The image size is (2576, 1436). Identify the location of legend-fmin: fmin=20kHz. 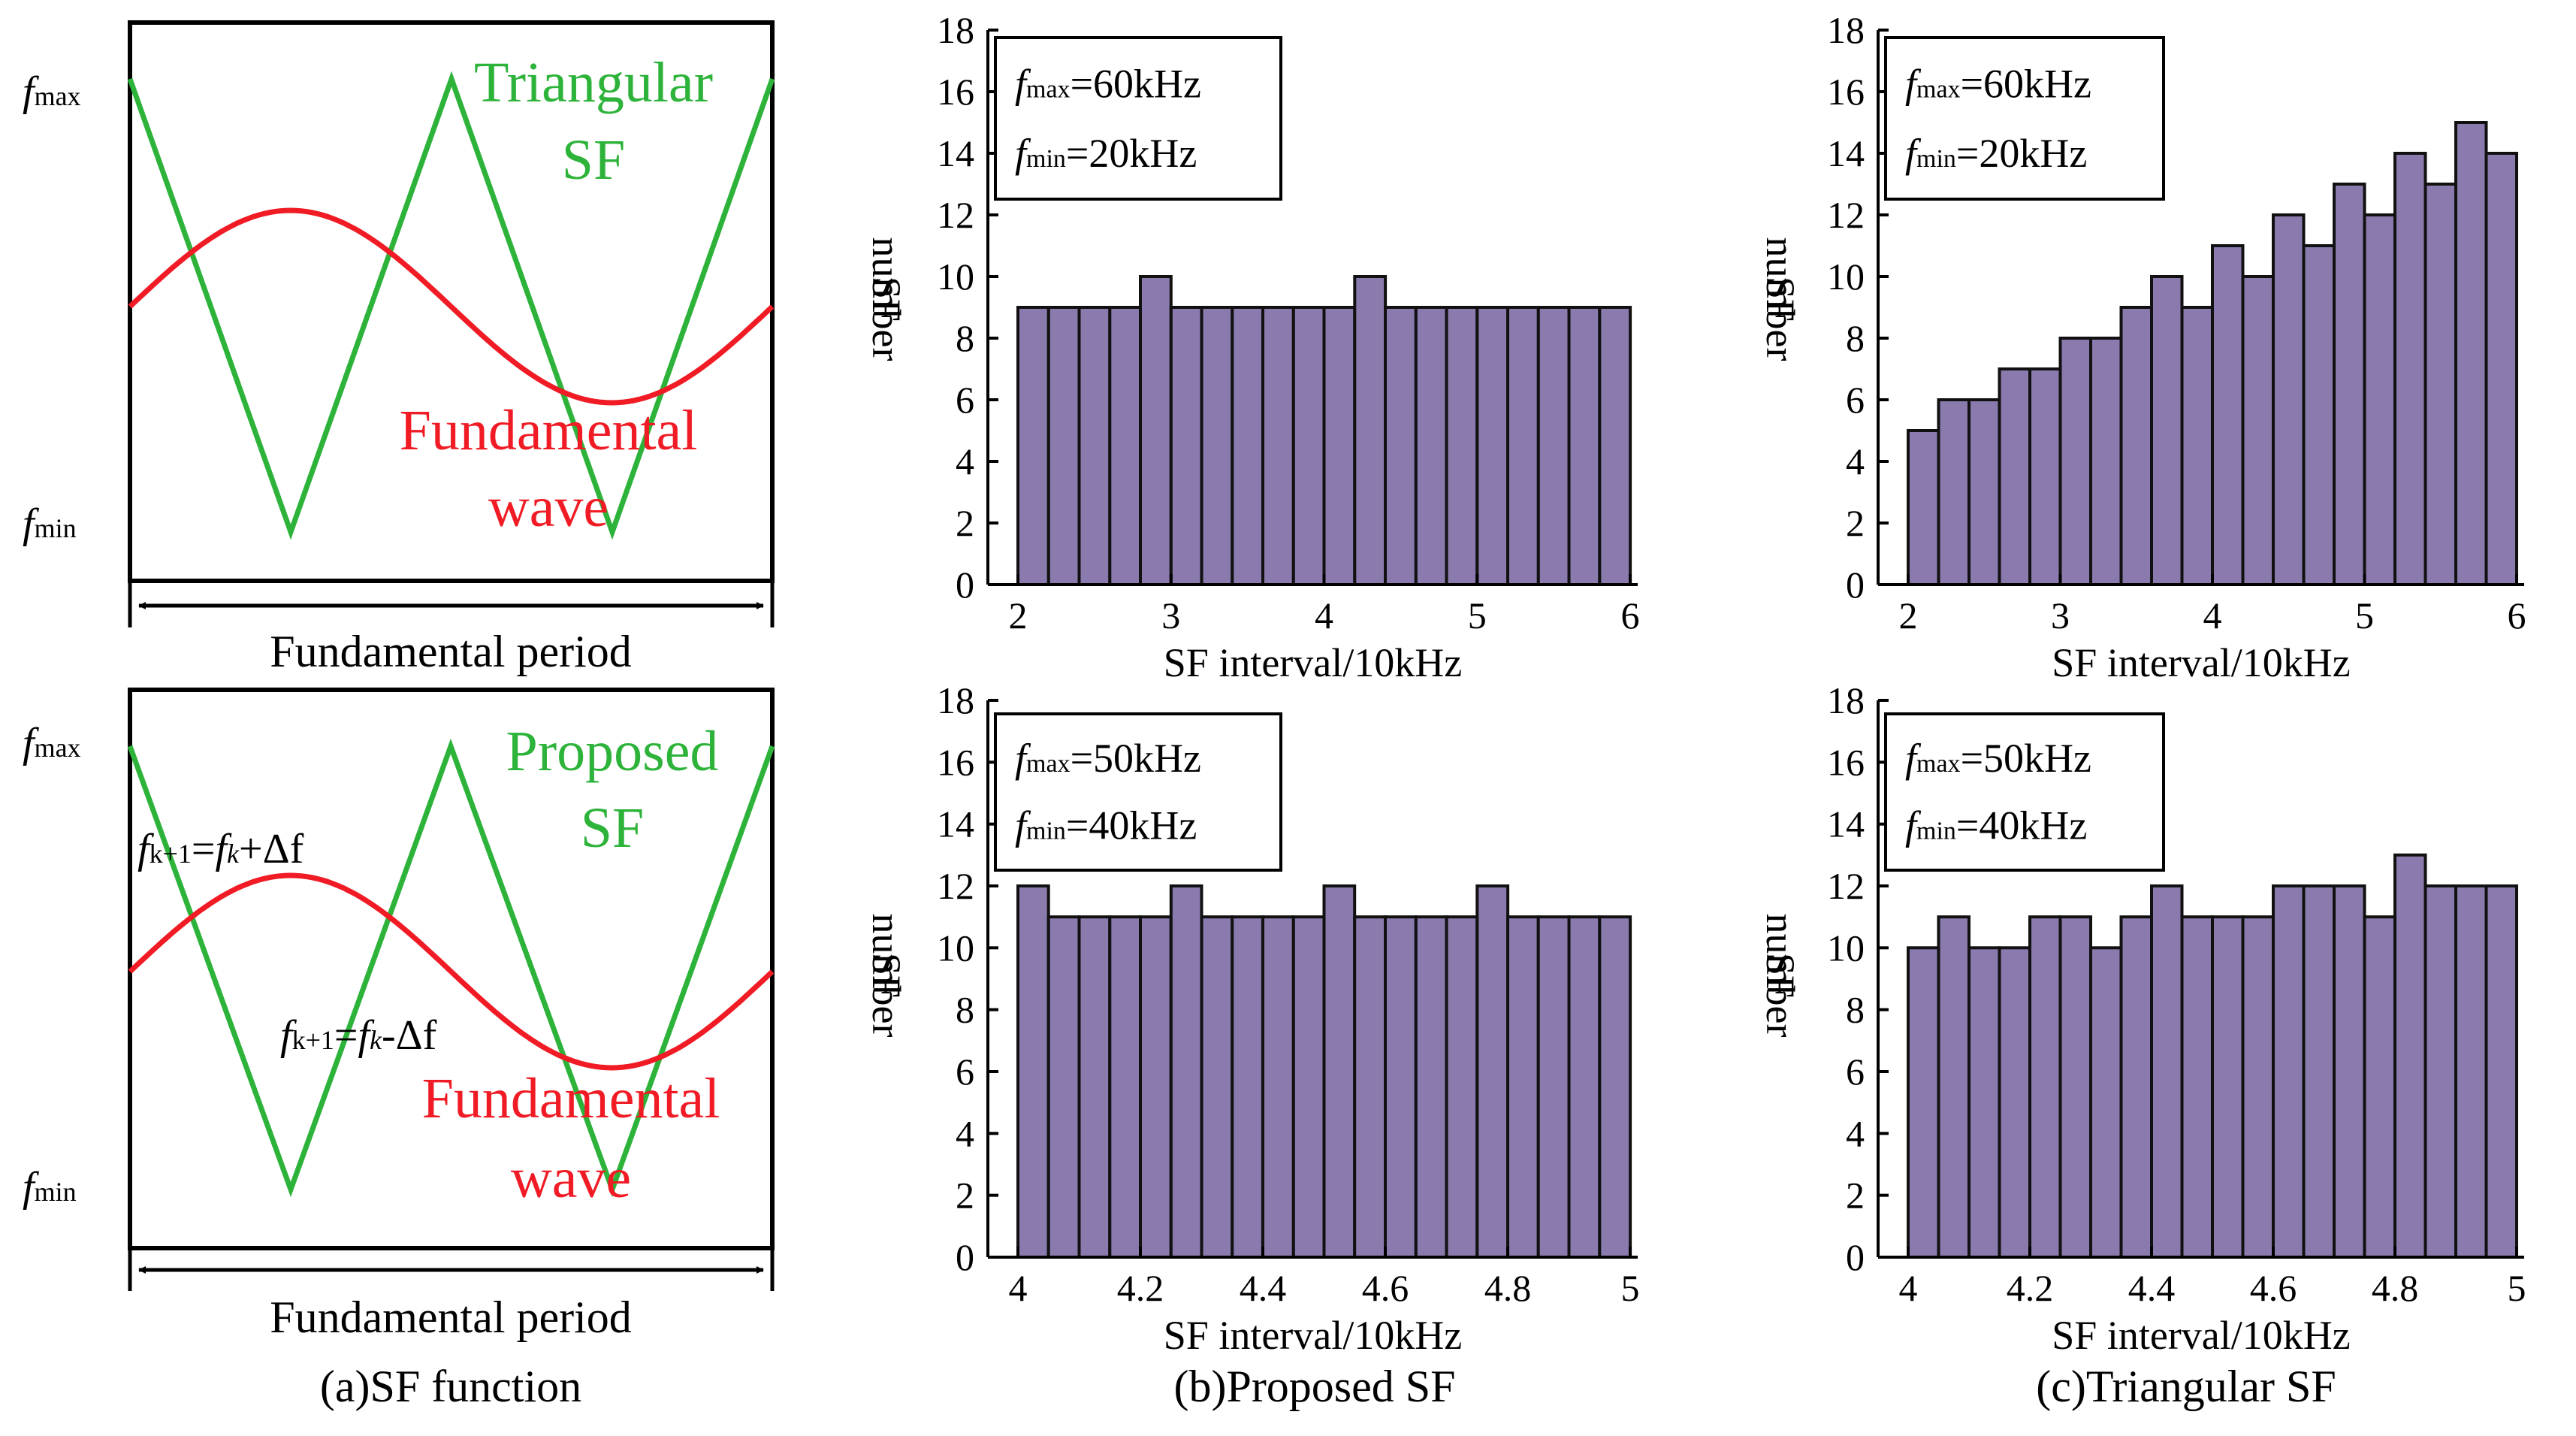
(1996, 153).